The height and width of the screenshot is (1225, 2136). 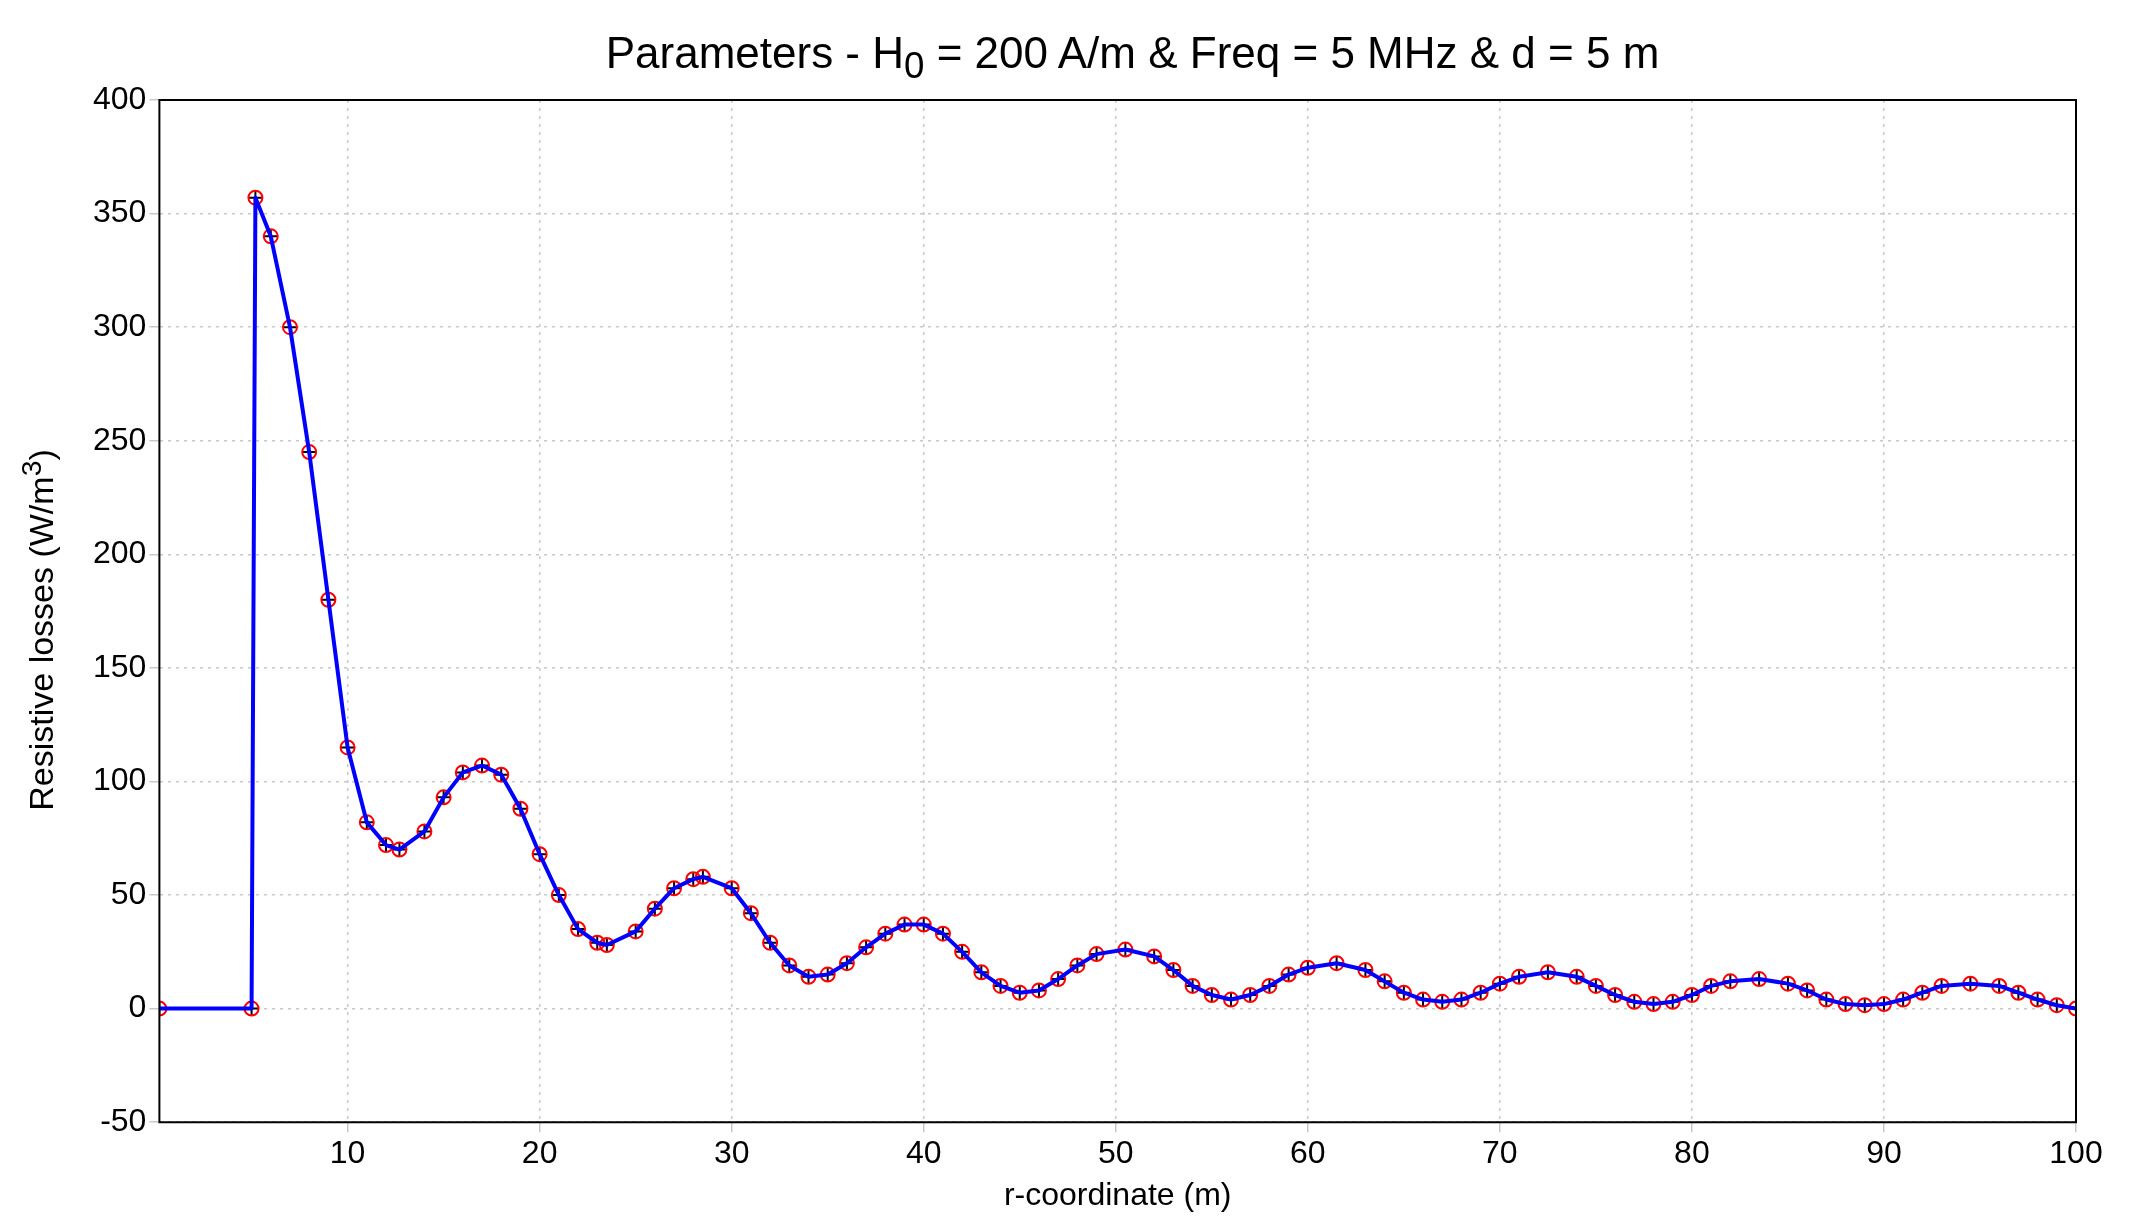 I want to click on x-tick-label: 50, so click(x=1115, y=1152).